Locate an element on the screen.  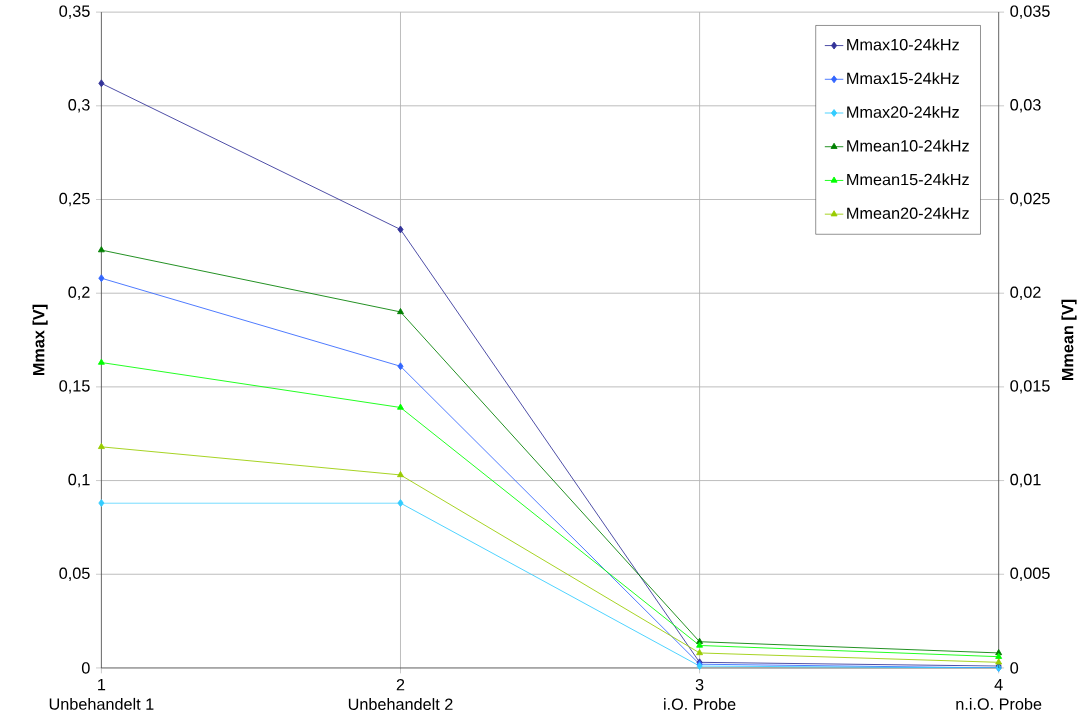
y-tick-label: 0 is located at coordinates (85, 667).